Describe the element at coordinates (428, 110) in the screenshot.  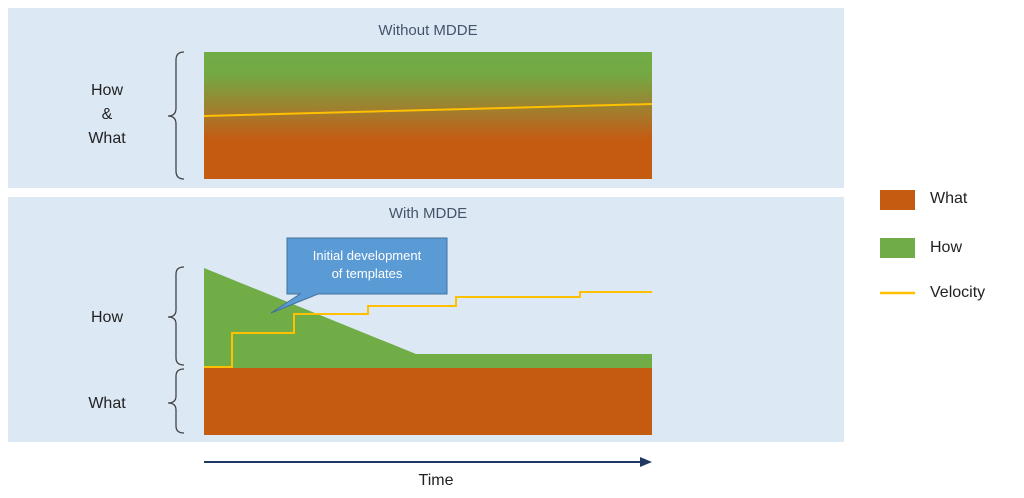
I see `velocity-line-without` at that location.